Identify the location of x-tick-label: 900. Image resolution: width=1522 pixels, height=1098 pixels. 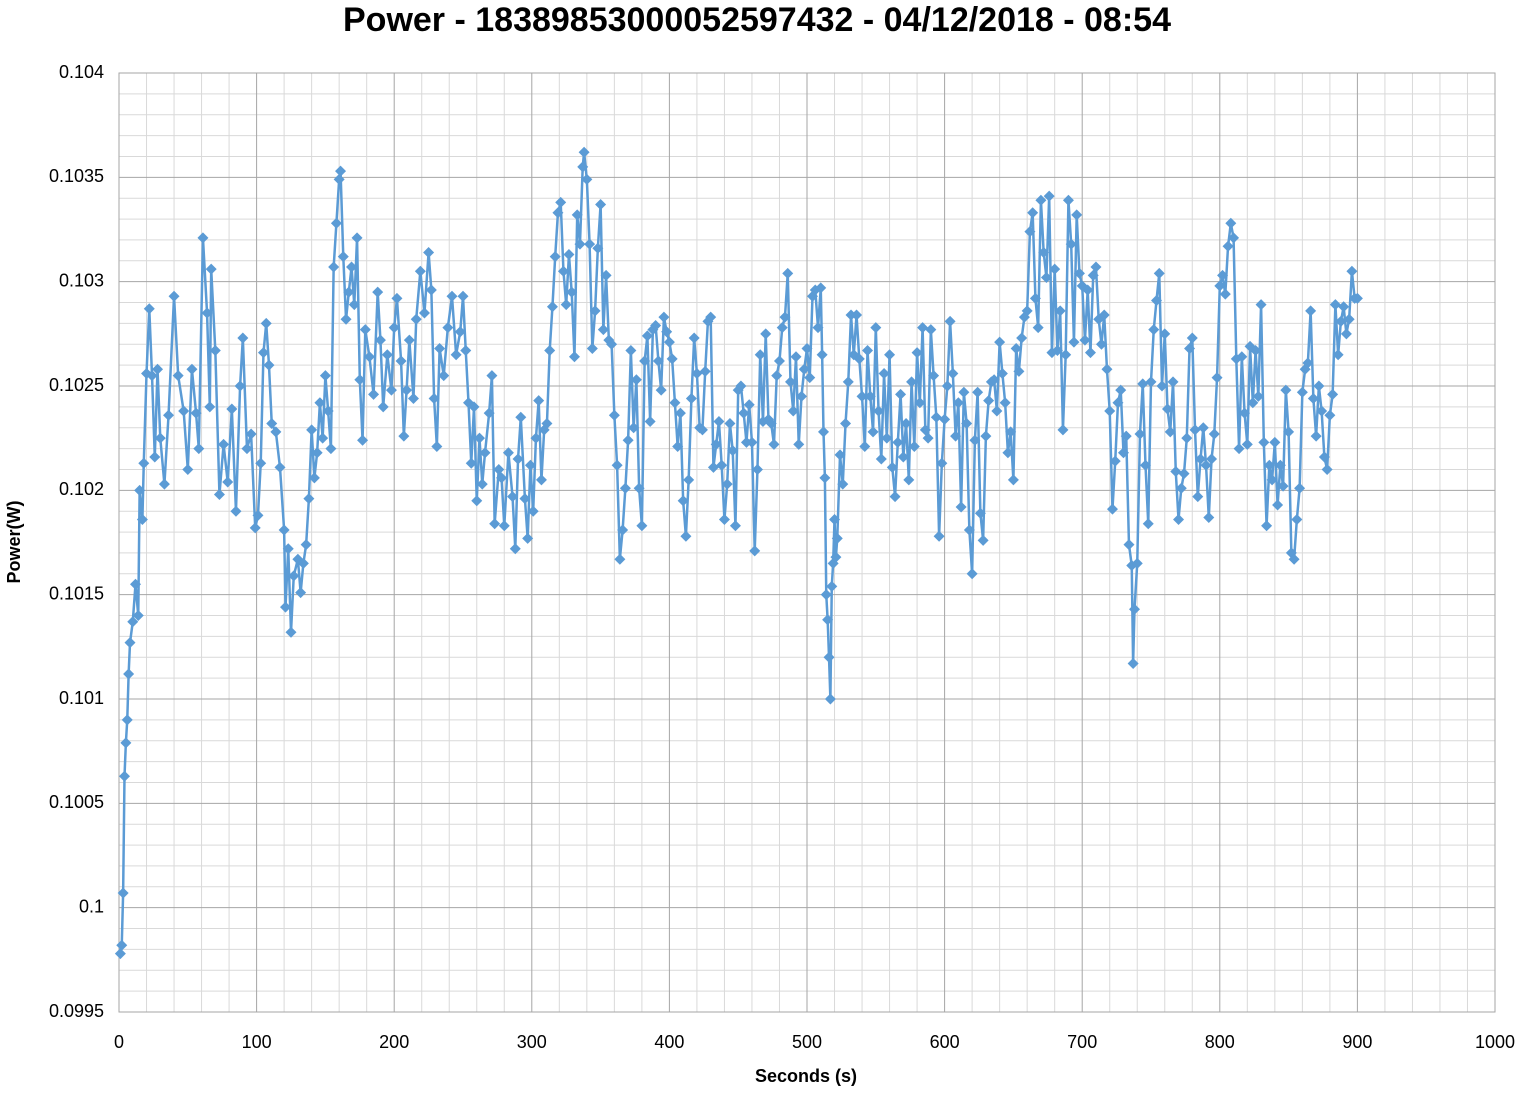
(1357, 1042).